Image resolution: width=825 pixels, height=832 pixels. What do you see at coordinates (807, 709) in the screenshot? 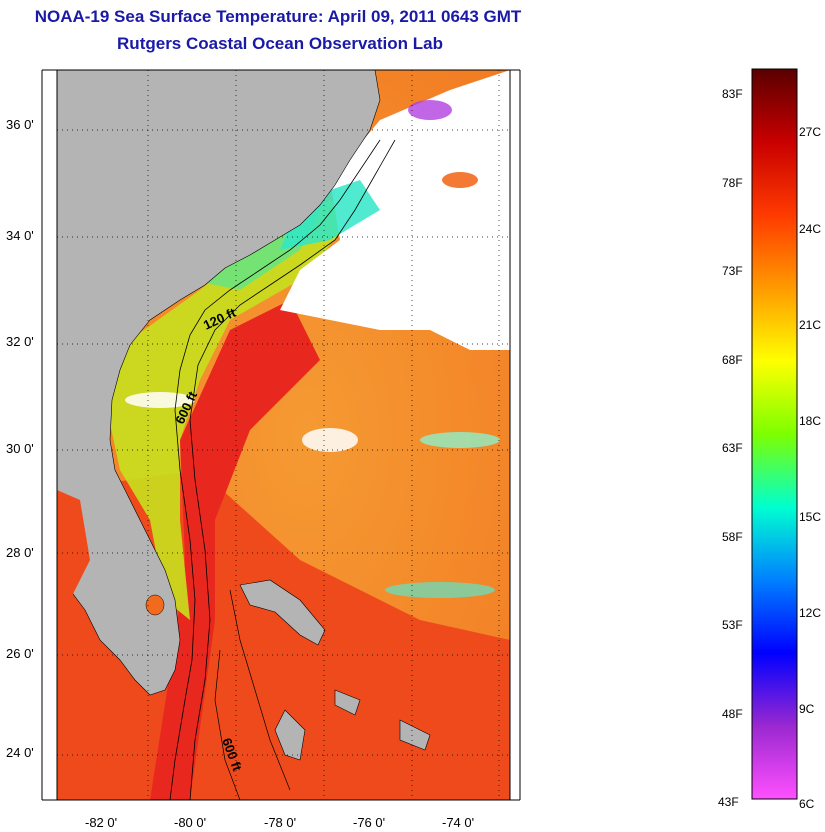
I see `colorbar-label-c: 9C` at bounding box center [807, 709].